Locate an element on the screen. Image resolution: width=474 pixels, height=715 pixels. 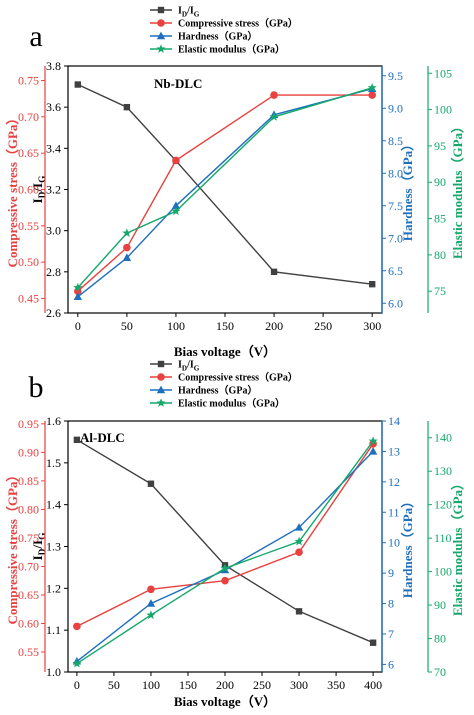
compressive-tick-label: 0.65 is located at coordinates (28, 595).